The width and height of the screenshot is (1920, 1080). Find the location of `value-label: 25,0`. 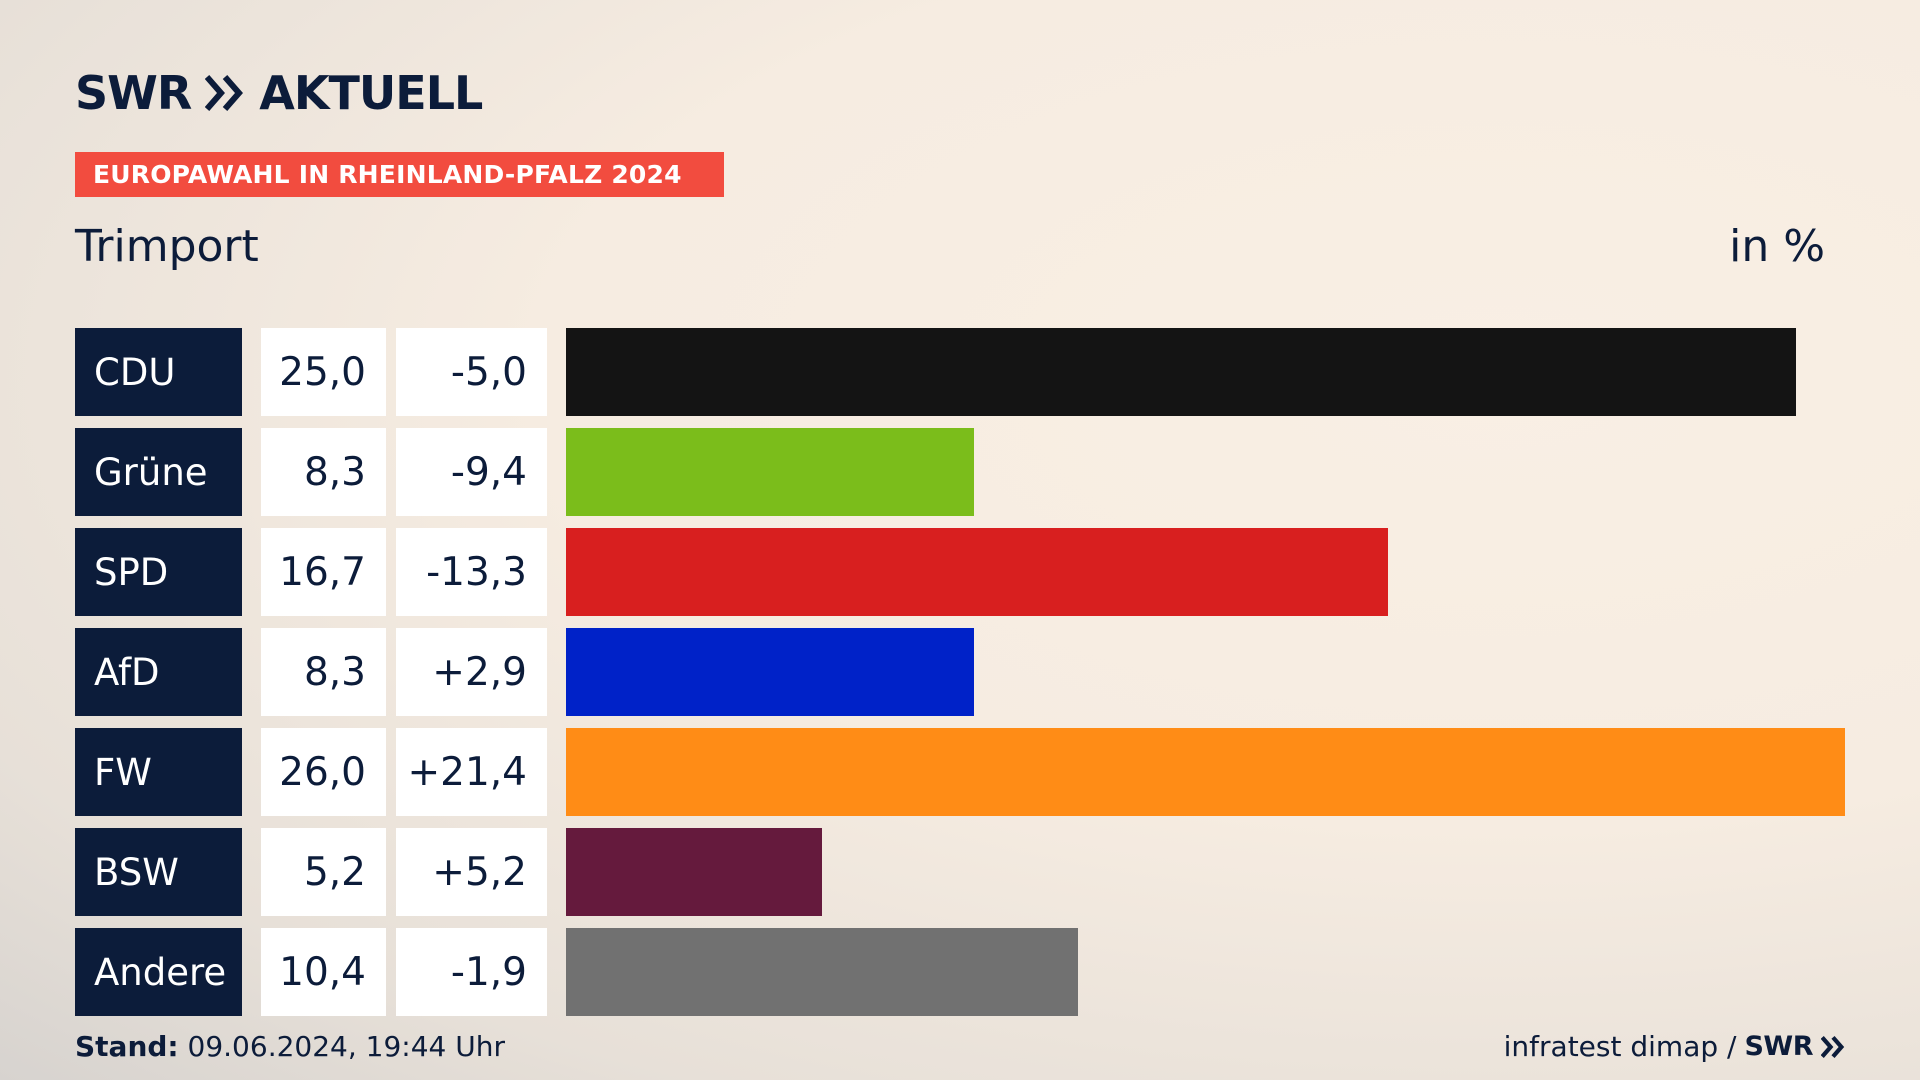

value-label: 25,0 is located at coordinates (323, 372).